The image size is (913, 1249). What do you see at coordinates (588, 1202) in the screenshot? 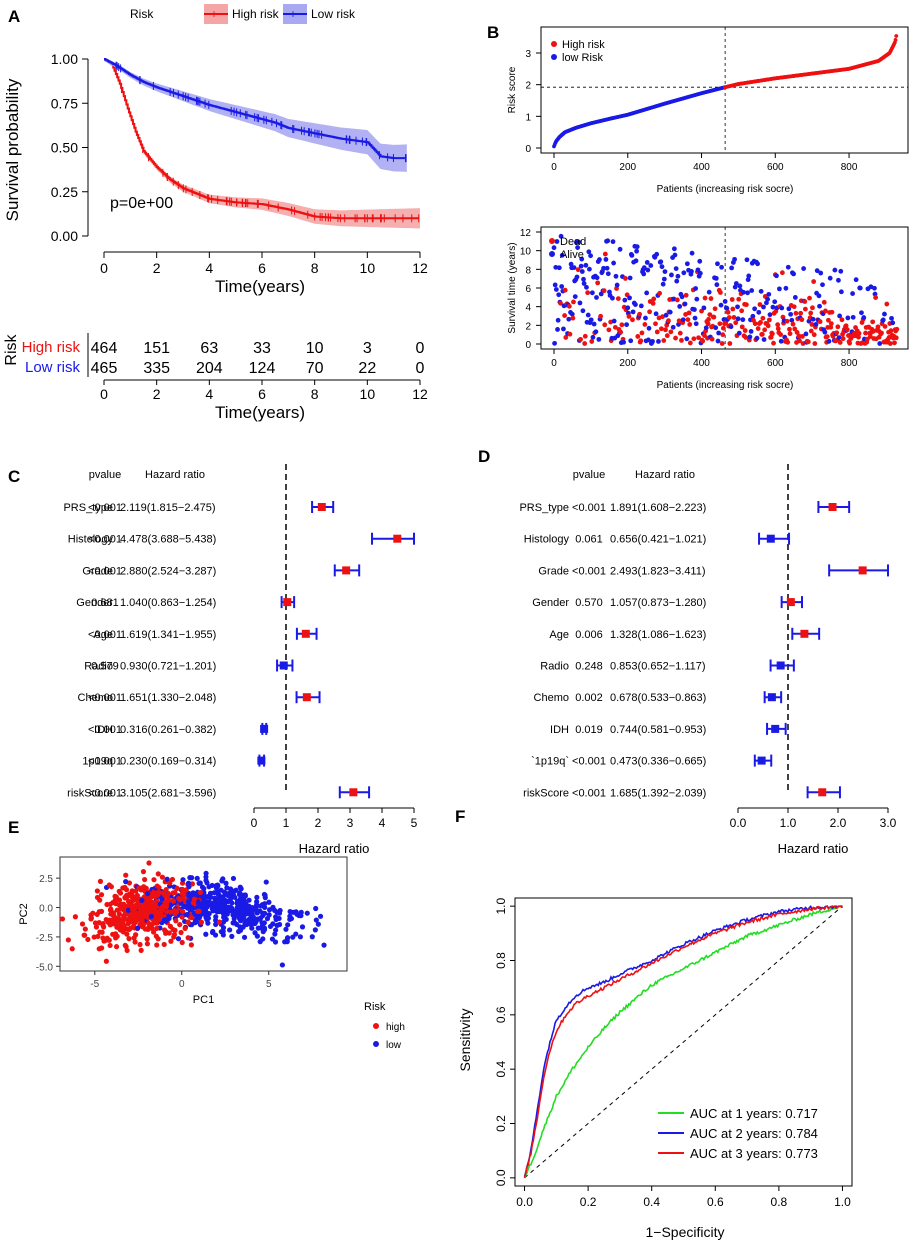
I see `x-tick-label: 0.2` at bounding box center [588, 1202].